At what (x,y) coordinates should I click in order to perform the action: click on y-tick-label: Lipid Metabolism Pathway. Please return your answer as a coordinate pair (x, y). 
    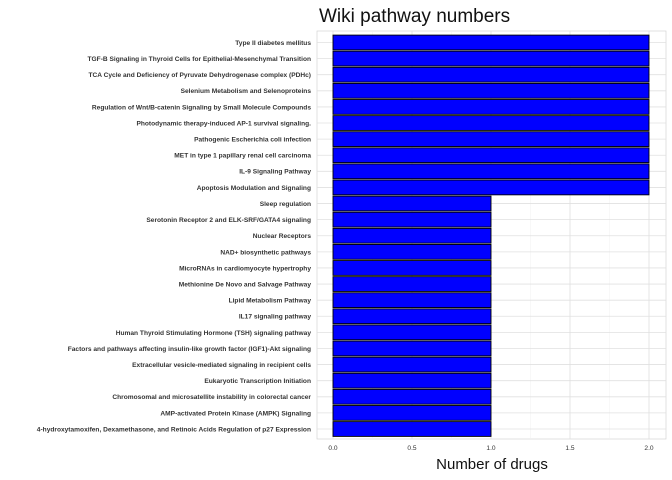
    Looking at the image, I should click on (270, 301).